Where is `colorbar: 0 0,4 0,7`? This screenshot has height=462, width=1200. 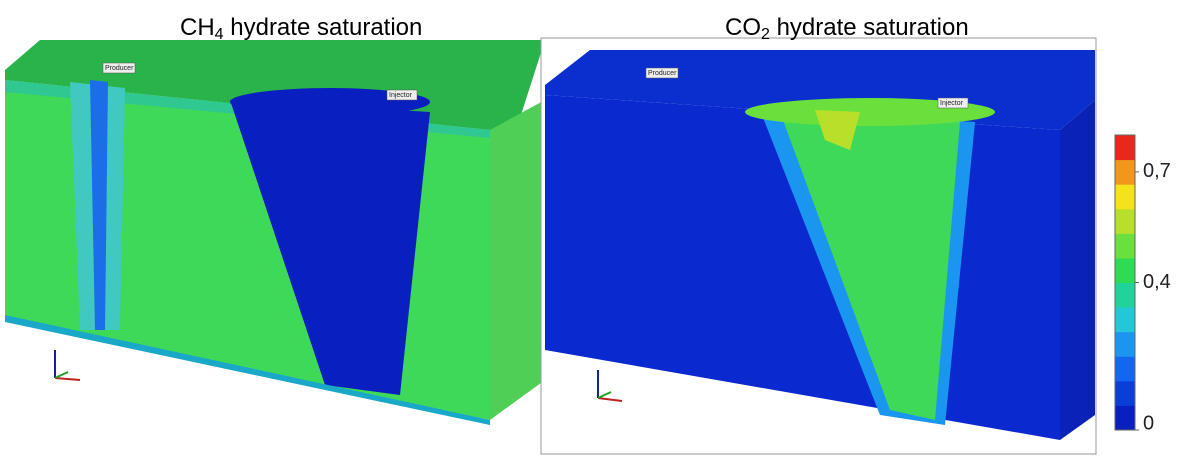
colorbar: 0 0,4 0,7 is located at coordinates (1142, 284).